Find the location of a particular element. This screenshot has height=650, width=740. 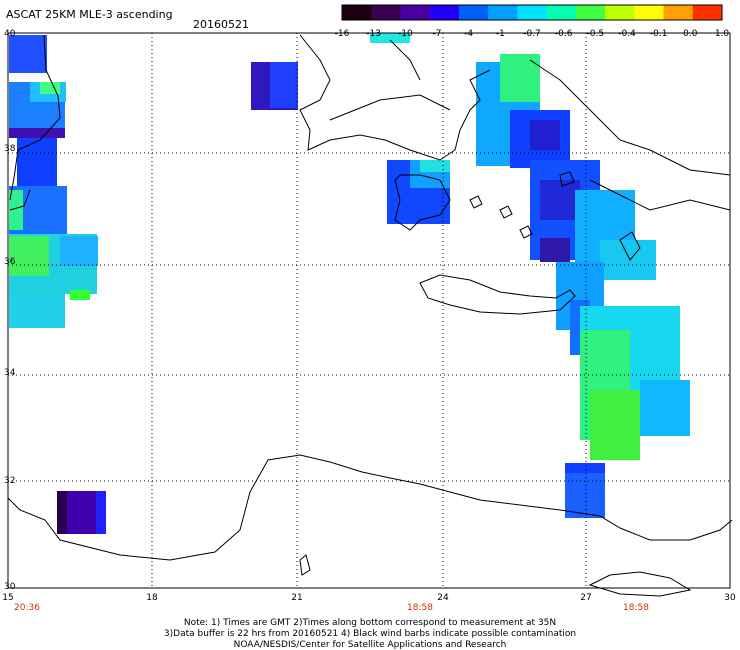

lat-label-32: 32 is located at coordinates (10, 481).